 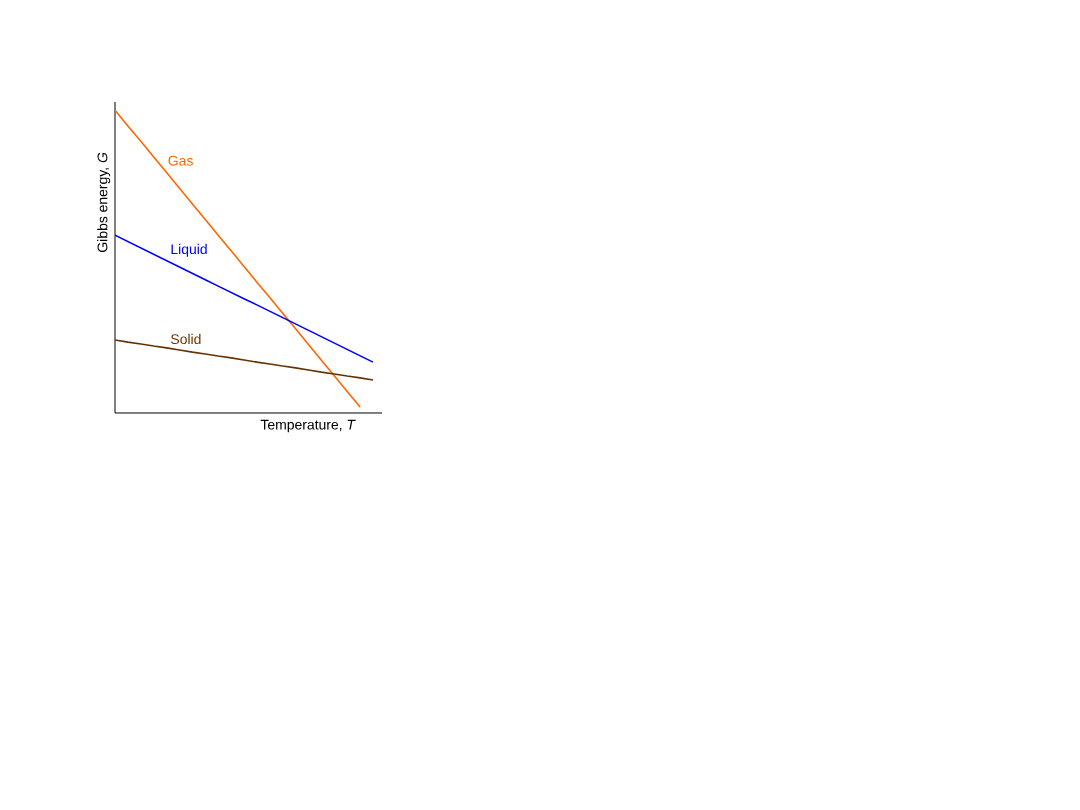 I want to click on x-axis-title: Temperature, T, so click(x=308, y=426).